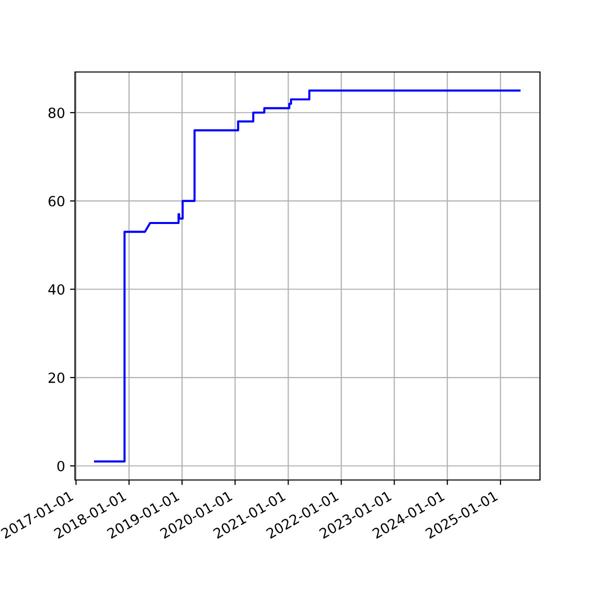  What do you see at coordinates (56, 113) in the screenshot?
I see `y-tick-label: 80` at bounding box center [56, 113].